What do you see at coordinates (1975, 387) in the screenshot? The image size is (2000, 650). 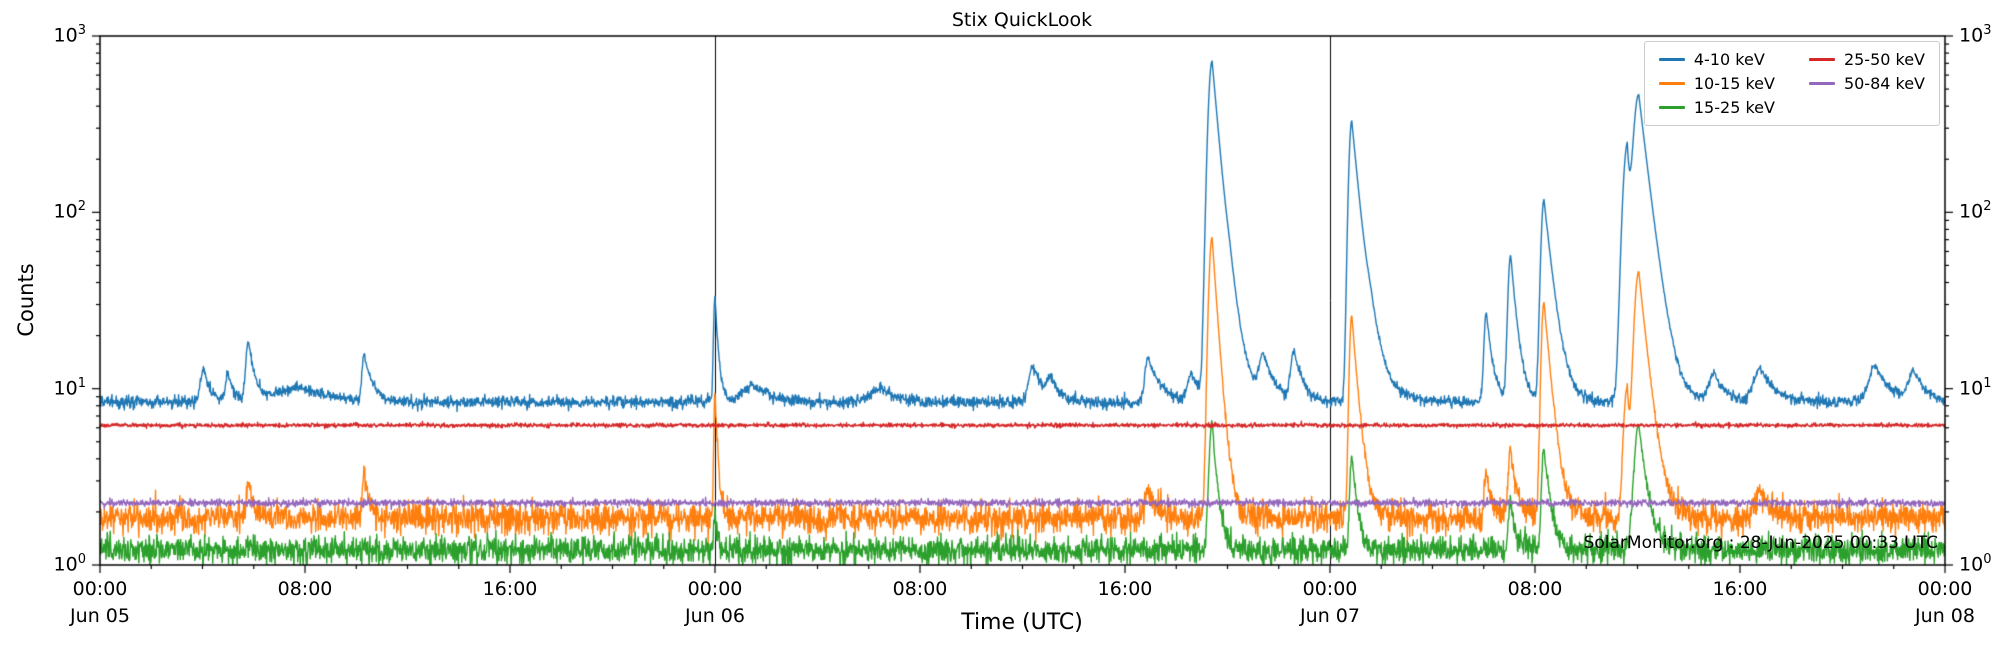 I see `y-tick-label-right: 101` at bounding box center [1975, 387].